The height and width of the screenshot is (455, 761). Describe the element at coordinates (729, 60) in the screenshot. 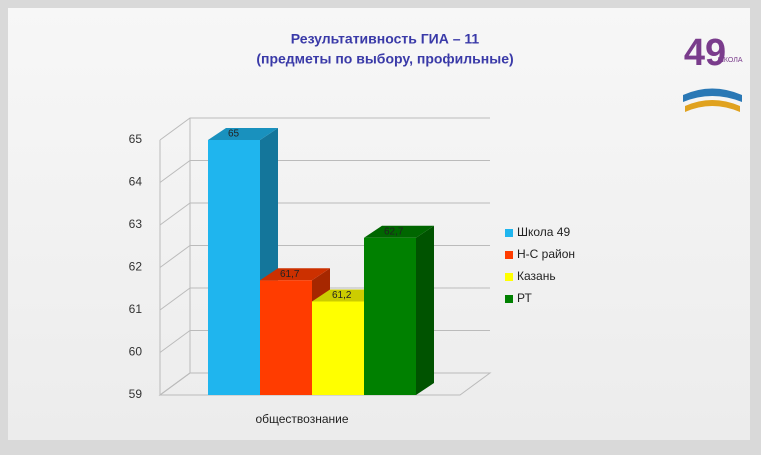

I see `logo-caption: ШКОЛА` at that location.